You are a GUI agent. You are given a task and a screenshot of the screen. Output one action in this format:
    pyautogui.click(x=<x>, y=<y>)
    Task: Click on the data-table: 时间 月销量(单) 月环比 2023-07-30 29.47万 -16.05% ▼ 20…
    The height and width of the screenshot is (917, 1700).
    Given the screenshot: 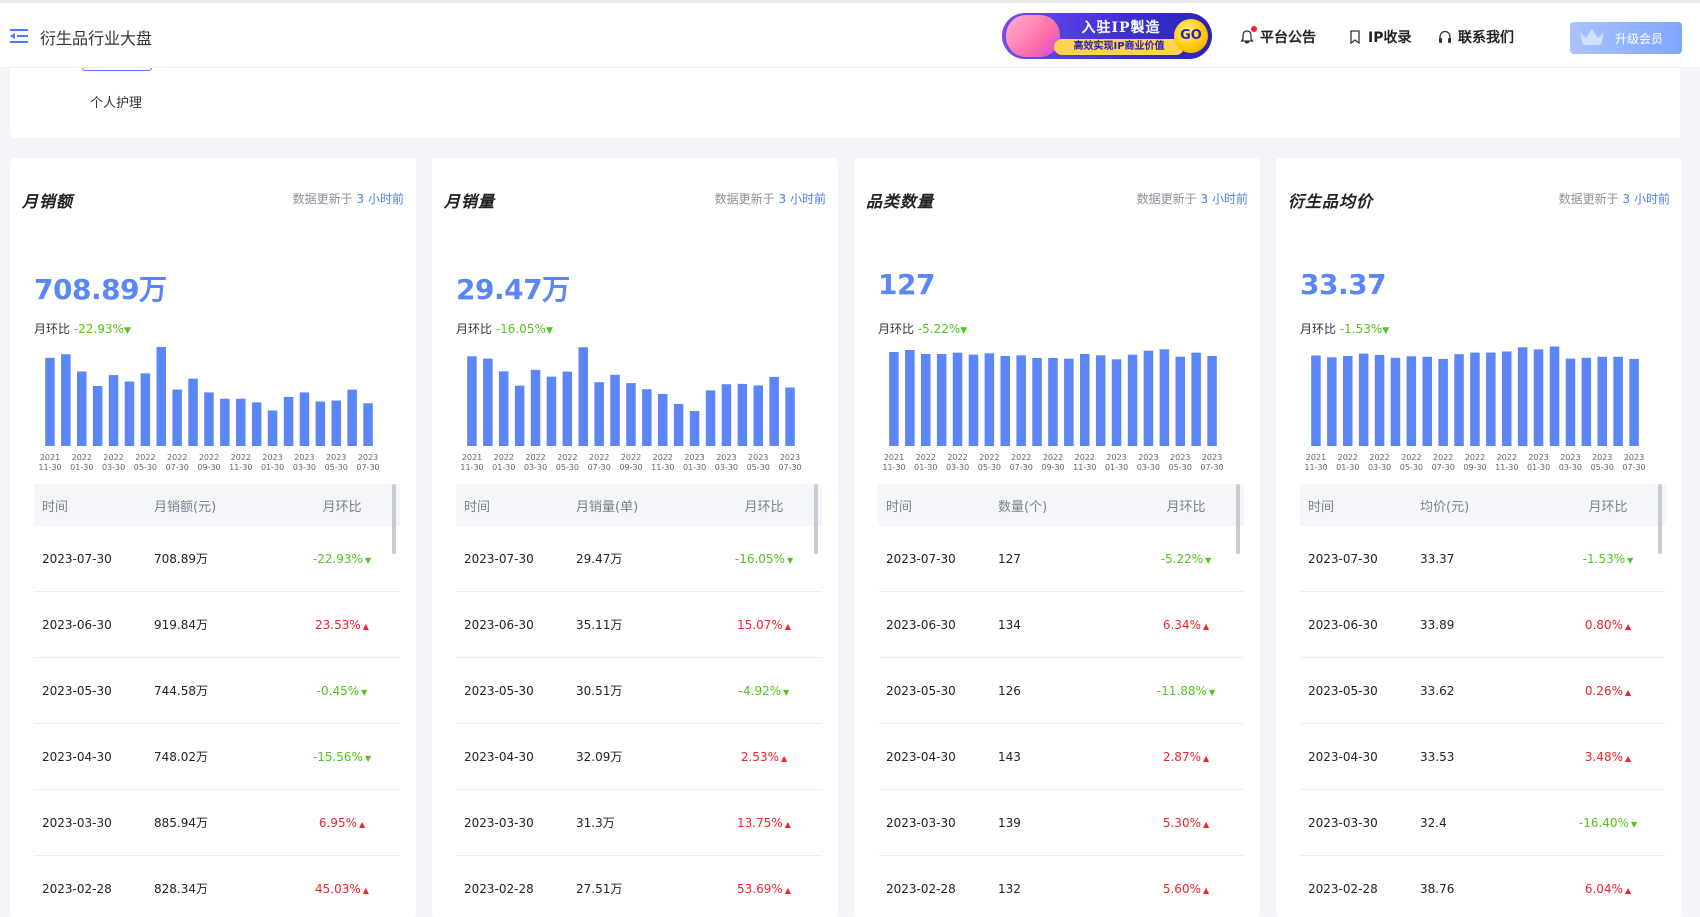 What is the action you would take?
    pyautogui.click(x=639, y=700)
    